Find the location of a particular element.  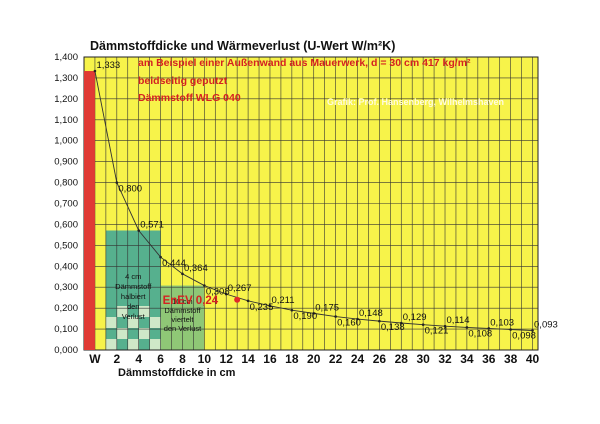

x-tick-label: 26 is located at coordinates (380, 359).